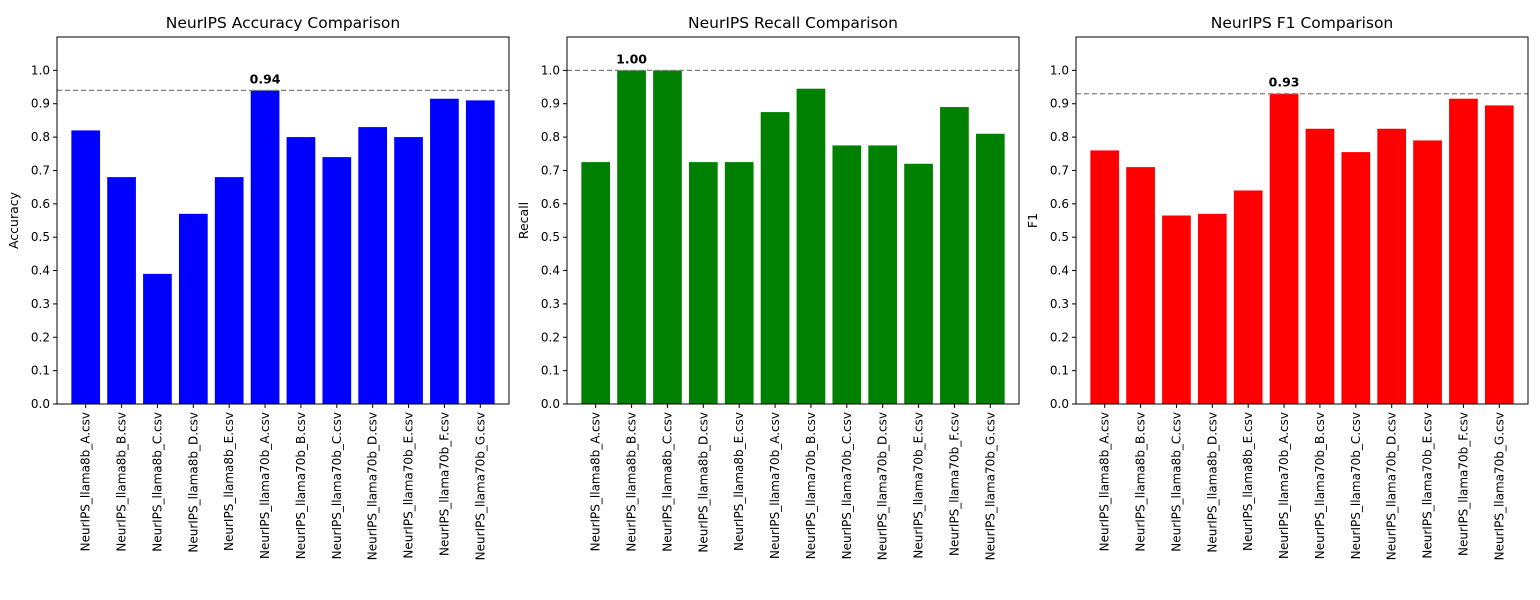  What do you see at coordinates (1284, 82) in the screenshot?
I see `max-value-annotation: 0.93` at bounding box center [1284, 82].